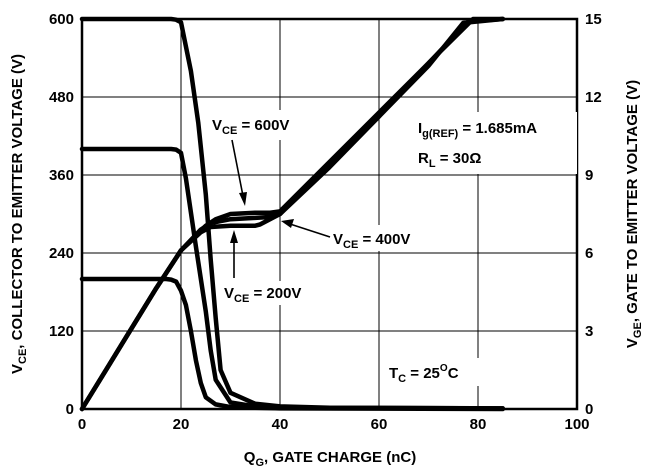 Image resolution: width=648 pixels, height=468 pixels. I want to click on annotation-bg-tc, so click(432, 372).